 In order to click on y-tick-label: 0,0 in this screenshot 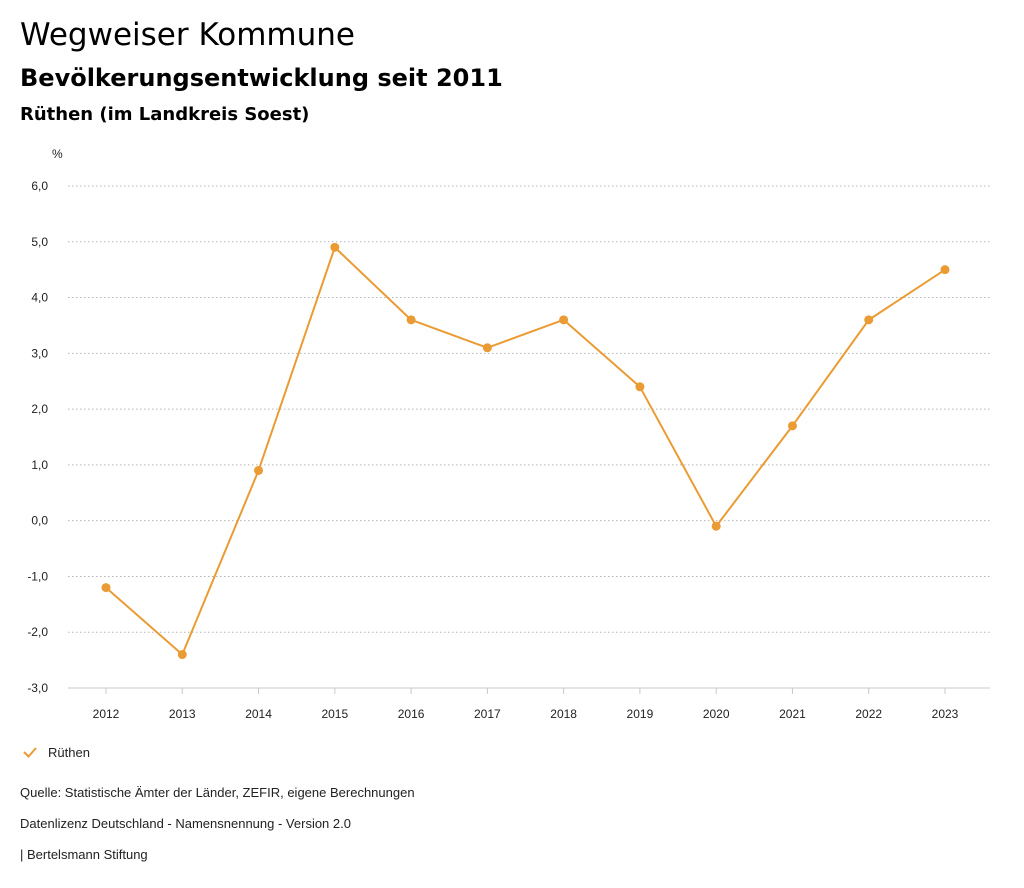, I will do `click(39, 521)`.